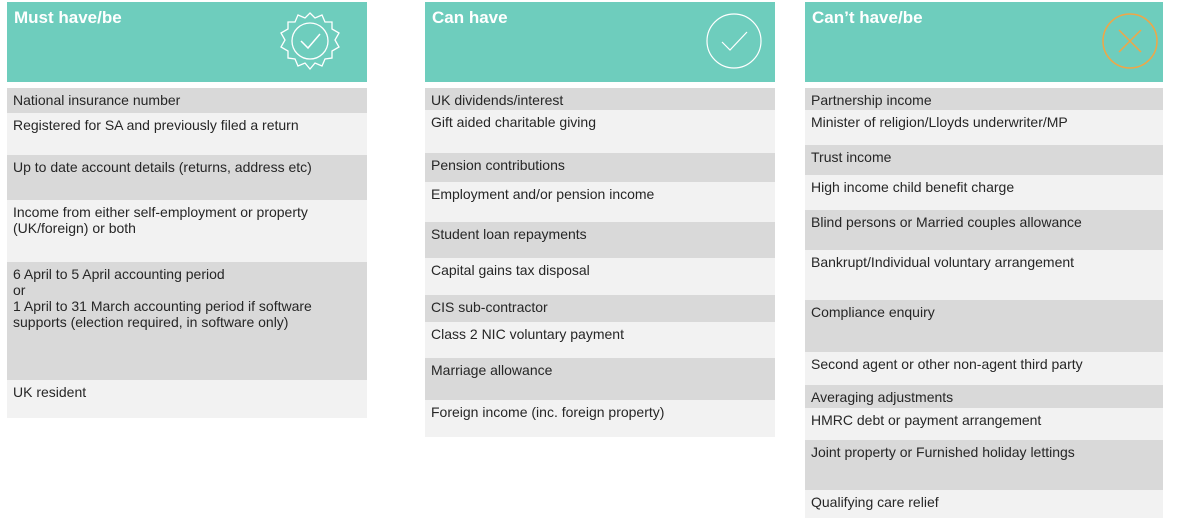  What do you see at coordinates (734, 41) in the screenshot?
I see `check-icon` at bounding box center [734, 41].